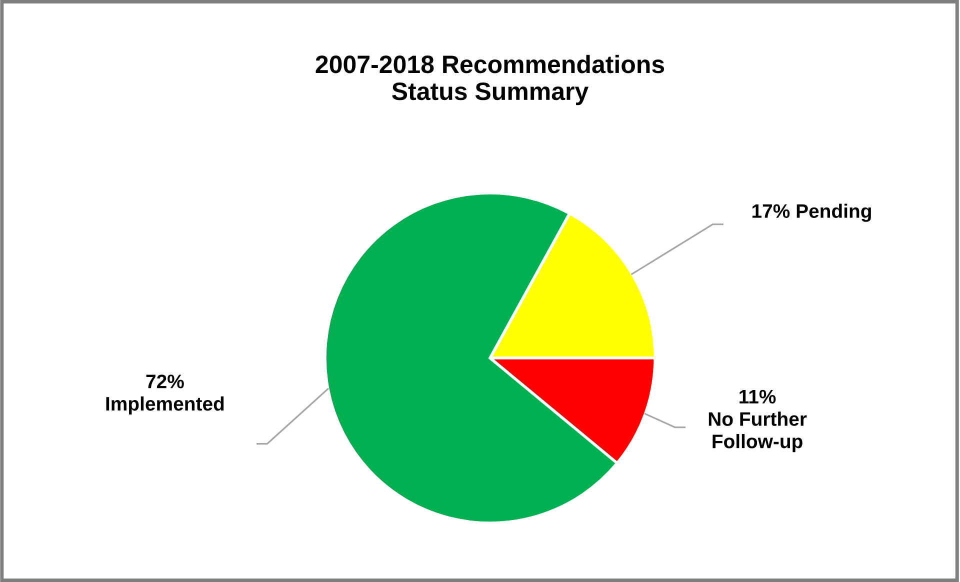 The width and height of the screenshot is (960, 582). Describe the element at coordinates (811, 213) in the screenshot. I see `slice-label: 17% Pending` at that location.